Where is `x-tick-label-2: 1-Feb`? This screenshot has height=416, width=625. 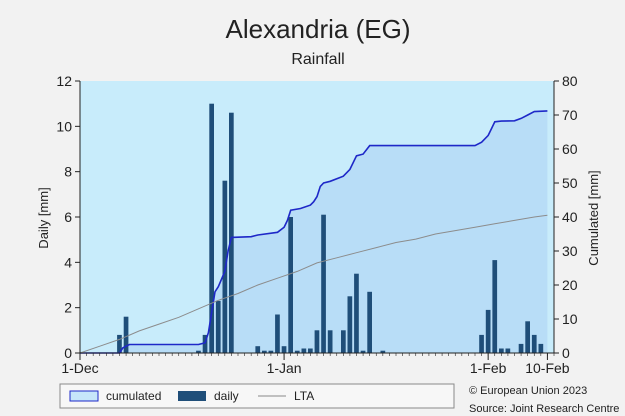
x-tick-label-2: 1-Feb is located at coordinates (488, 368).